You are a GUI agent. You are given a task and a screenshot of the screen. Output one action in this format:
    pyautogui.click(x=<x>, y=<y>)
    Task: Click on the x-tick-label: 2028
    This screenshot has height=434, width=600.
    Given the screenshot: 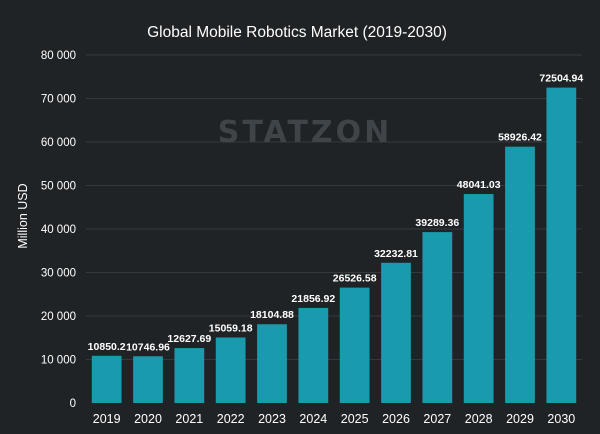 What is the action you would take?
    pyautogui.click(x=479, y=419)
    